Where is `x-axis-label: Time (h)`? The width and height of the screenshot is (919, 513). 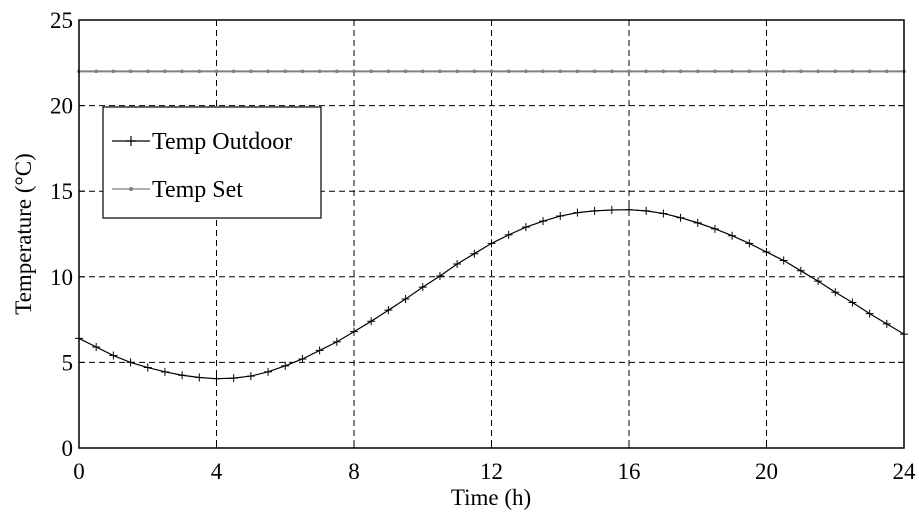
x-axis-label: Time (h) is located at coordinates (491, 497).